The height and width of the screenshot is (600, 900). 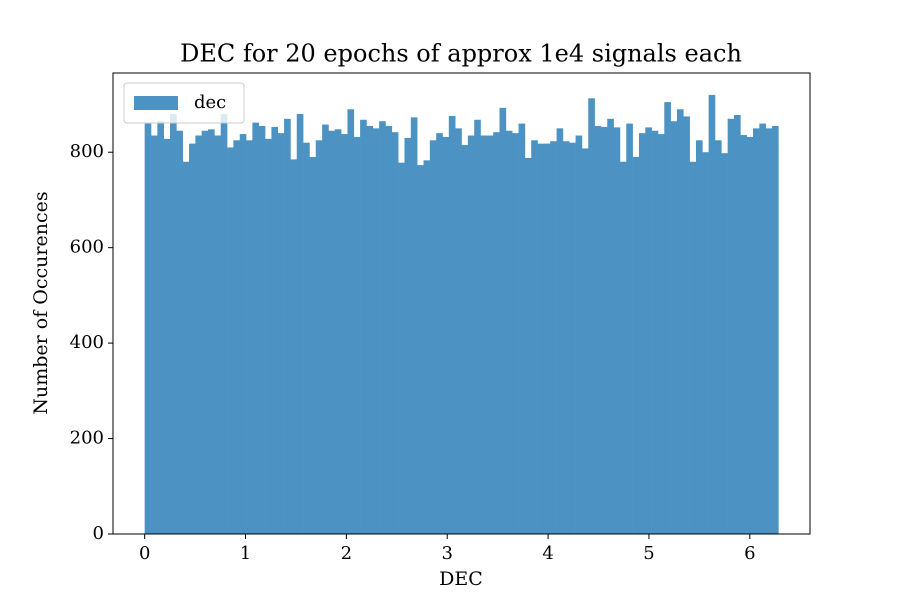 What do you see at coordinates (87, 247) in the screenshot?
I see `y-tick-label: 600` at bounding box center [87, 247].